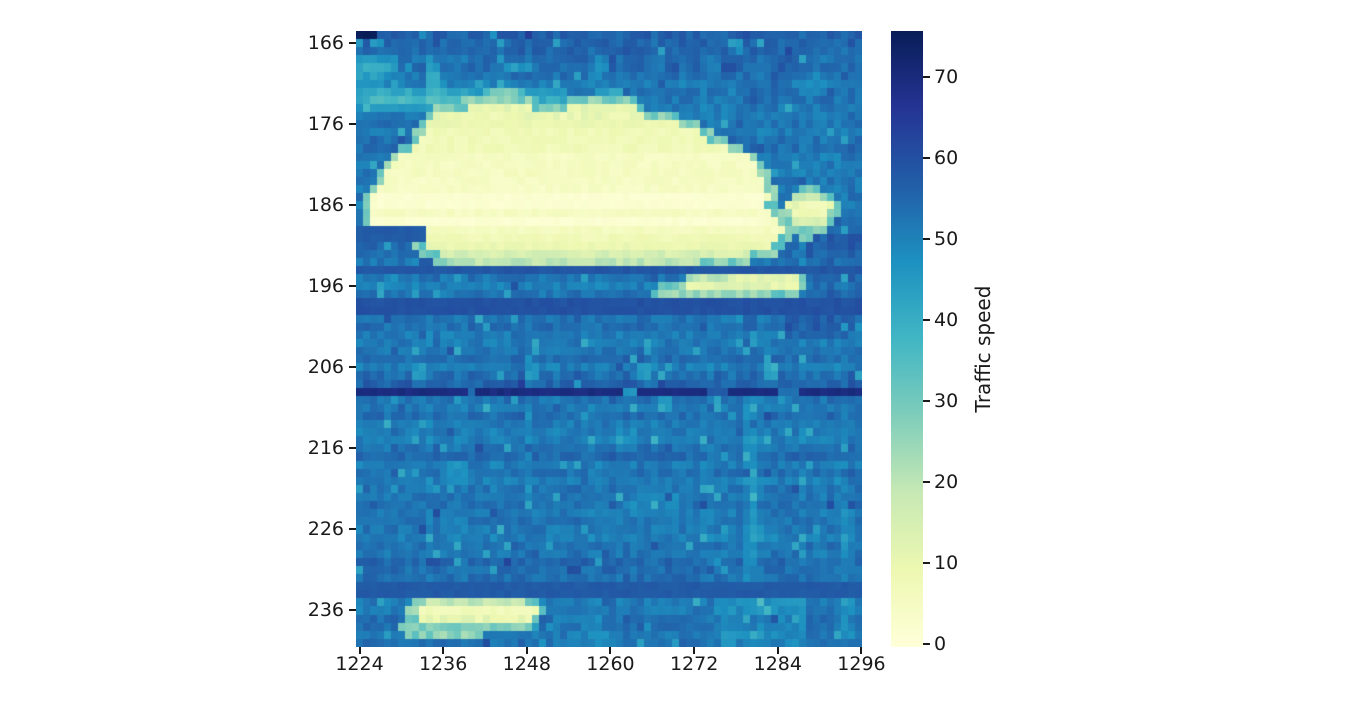 The image size is (1358, 715). Describe the element at coordinates (359, 664) in the screenshot. I see `x-tick-label: 1224` at that location.